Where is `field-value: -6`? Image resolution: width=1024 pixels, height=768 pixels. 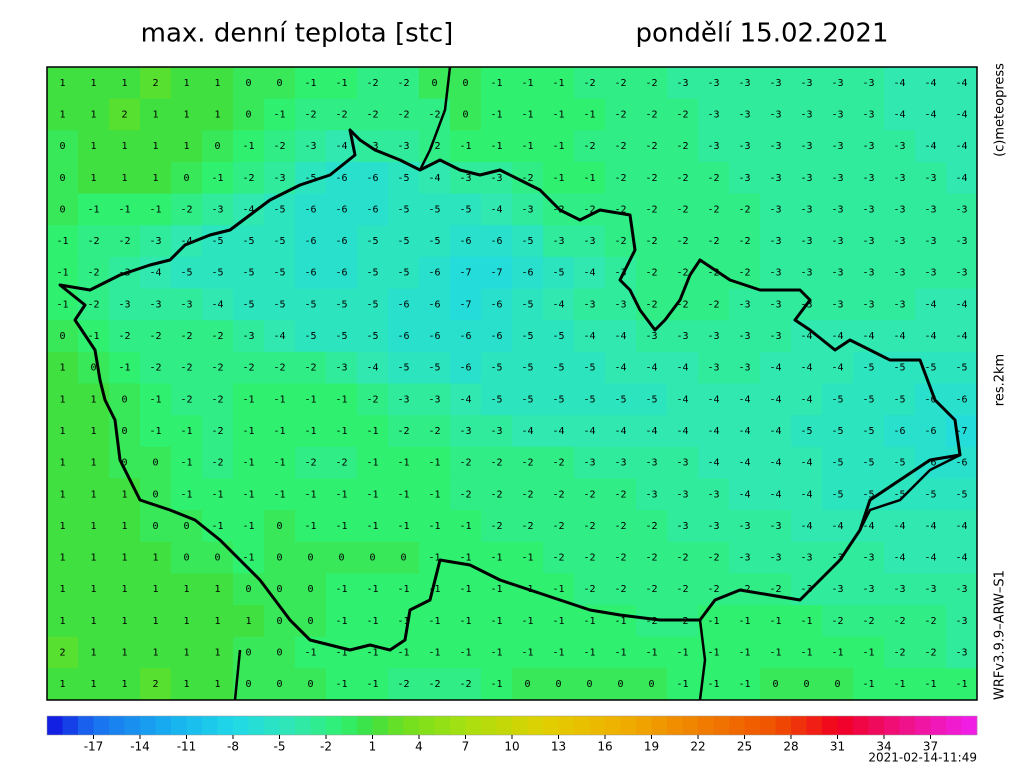
field-value: -6 is located at coordinates (341, 273).